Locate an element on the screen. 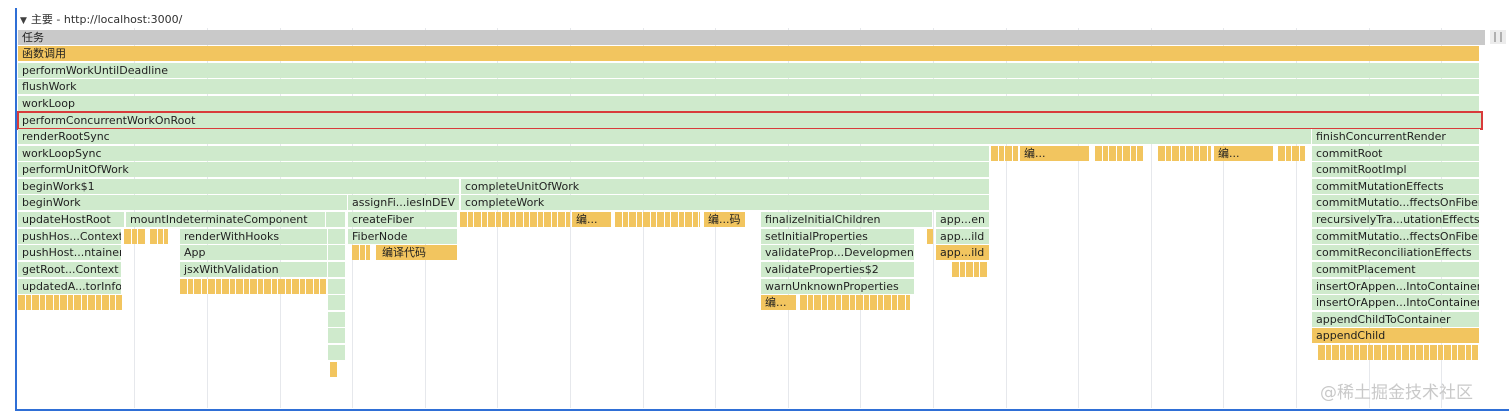  frame-beginWork: beginWork is located at coordinates (183, 202).